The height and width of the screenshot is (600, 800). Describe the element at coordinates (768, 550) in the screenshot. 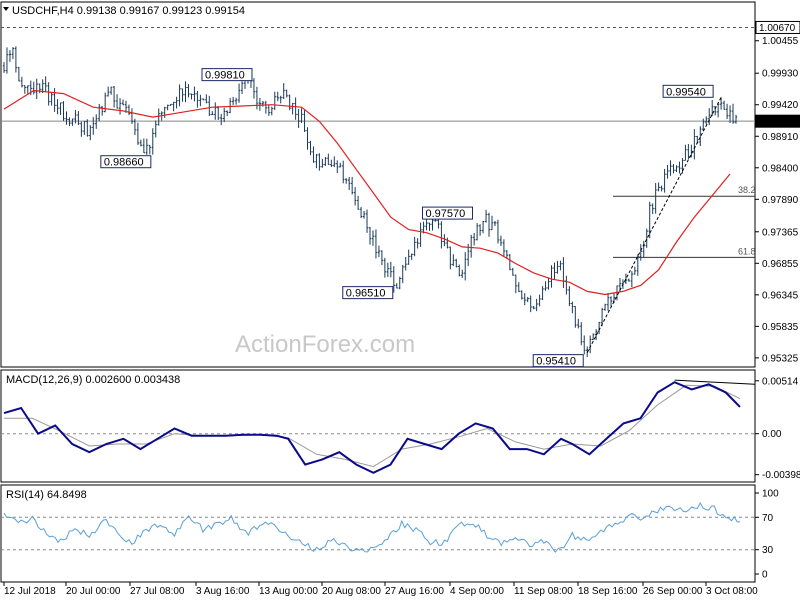

I see `rsi-y-tick-label: 30` at that location.